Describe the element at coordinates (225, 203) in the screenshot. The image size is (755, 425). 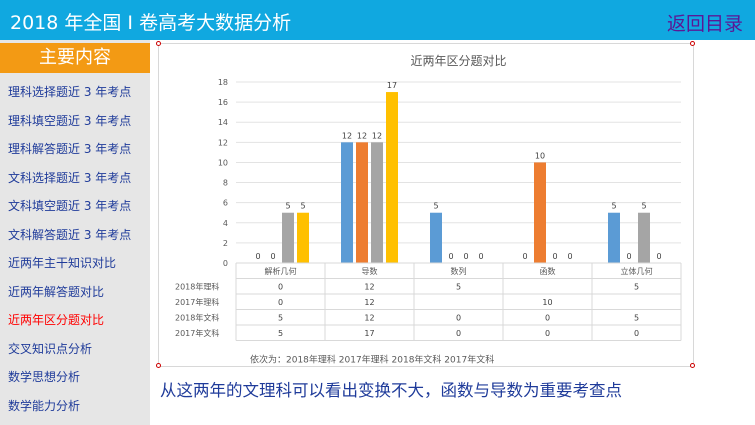
I see `y-tick-label: 6` at that location.